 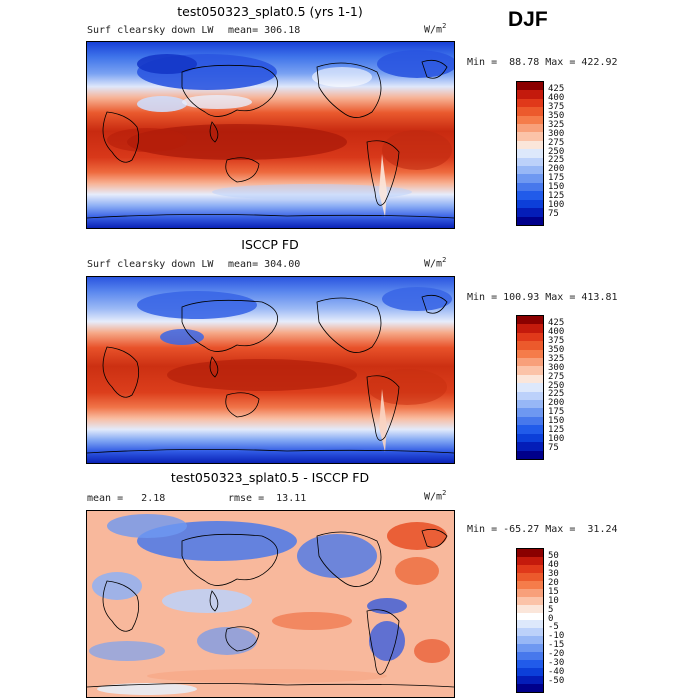 What do you see at coordinates (553, 555) in the screenshot?
I see `colorbar-tick-label: 50` at bounding box center [553, 555].